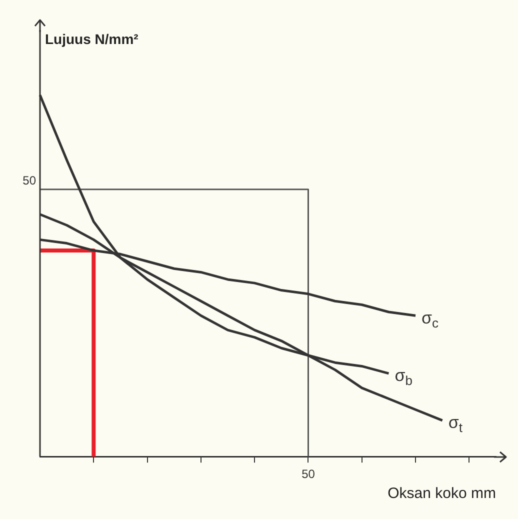 Image resolution: width=518 pixels, height=519 pixels. Describe the element at coordinates (442, 493) in the screenshot. I see `x-axis-title: Oksan koko mm` at that location.